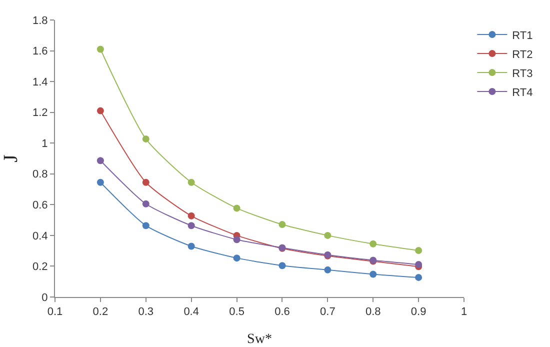 The height and width of the screenshot is (347, 550). I want to click on x-tick-label: 0.6, so click(282, 312).